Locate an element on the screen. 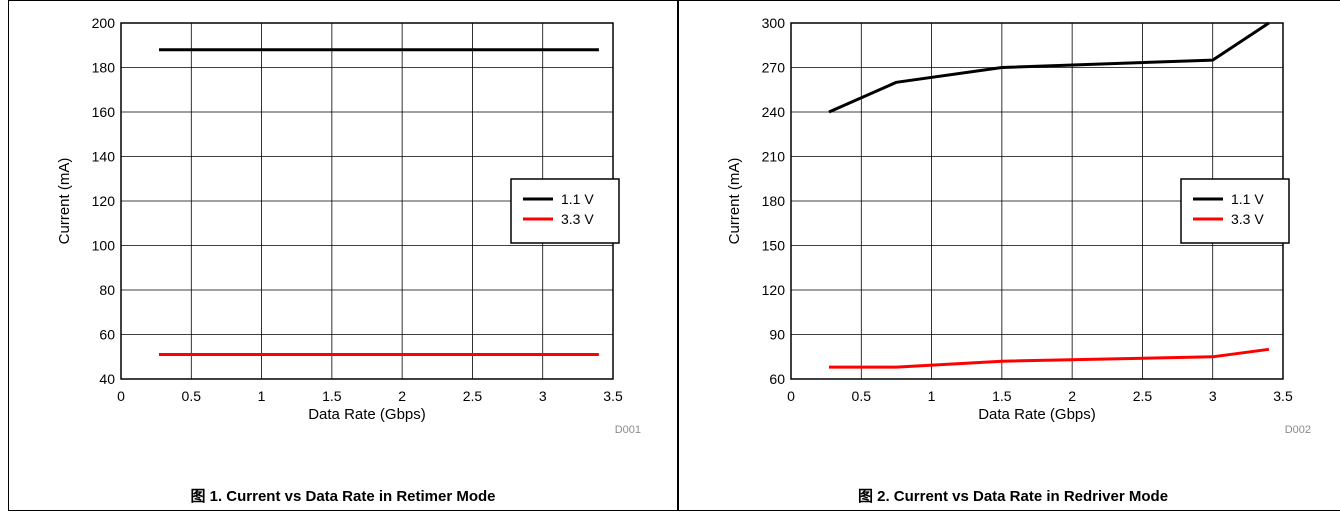 Image resolution: width=1340 pixels, height=512 pixels. y-tick-label: 240 is located at coordinates (774, 112).